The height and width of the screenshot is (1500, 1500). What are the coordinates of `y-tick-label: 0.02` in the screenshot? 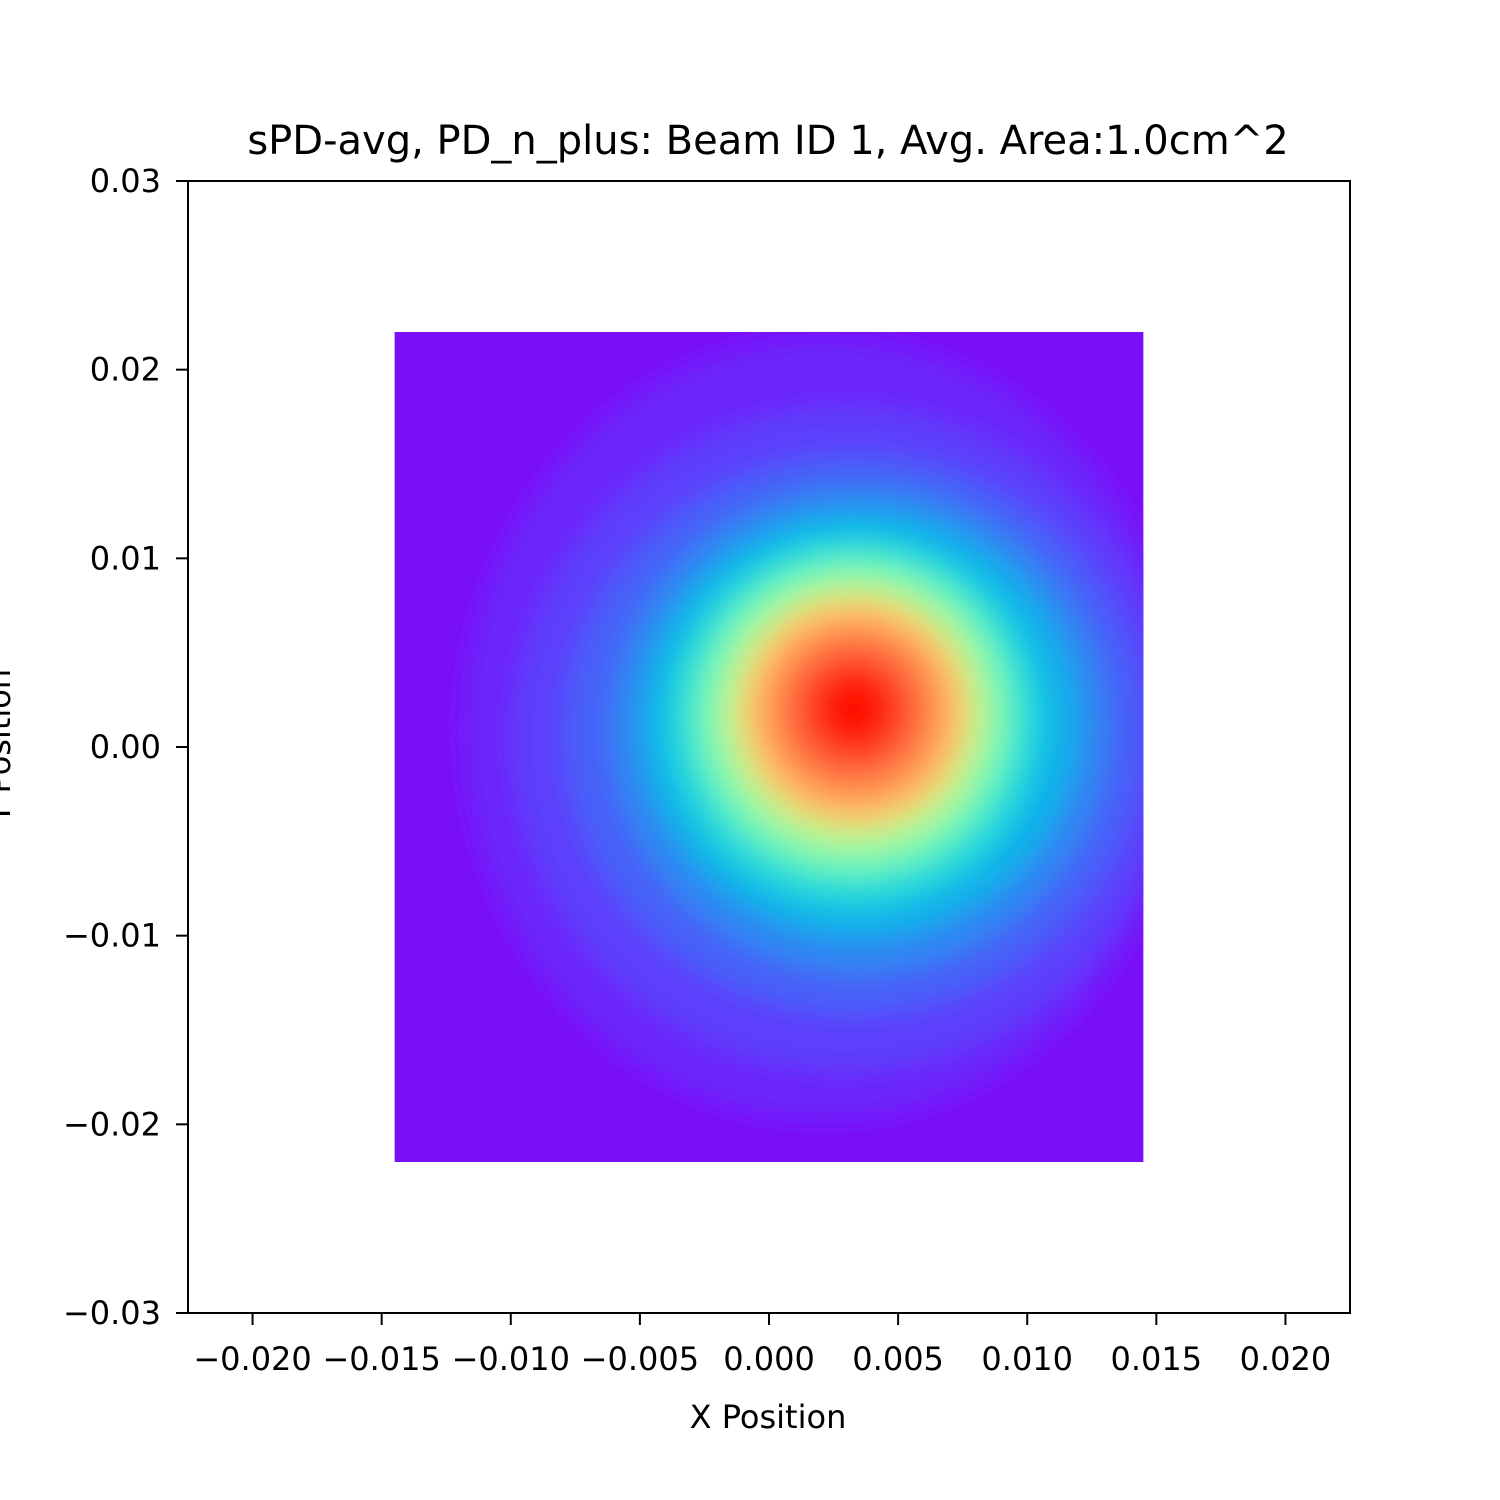 It's located at (125, 370).